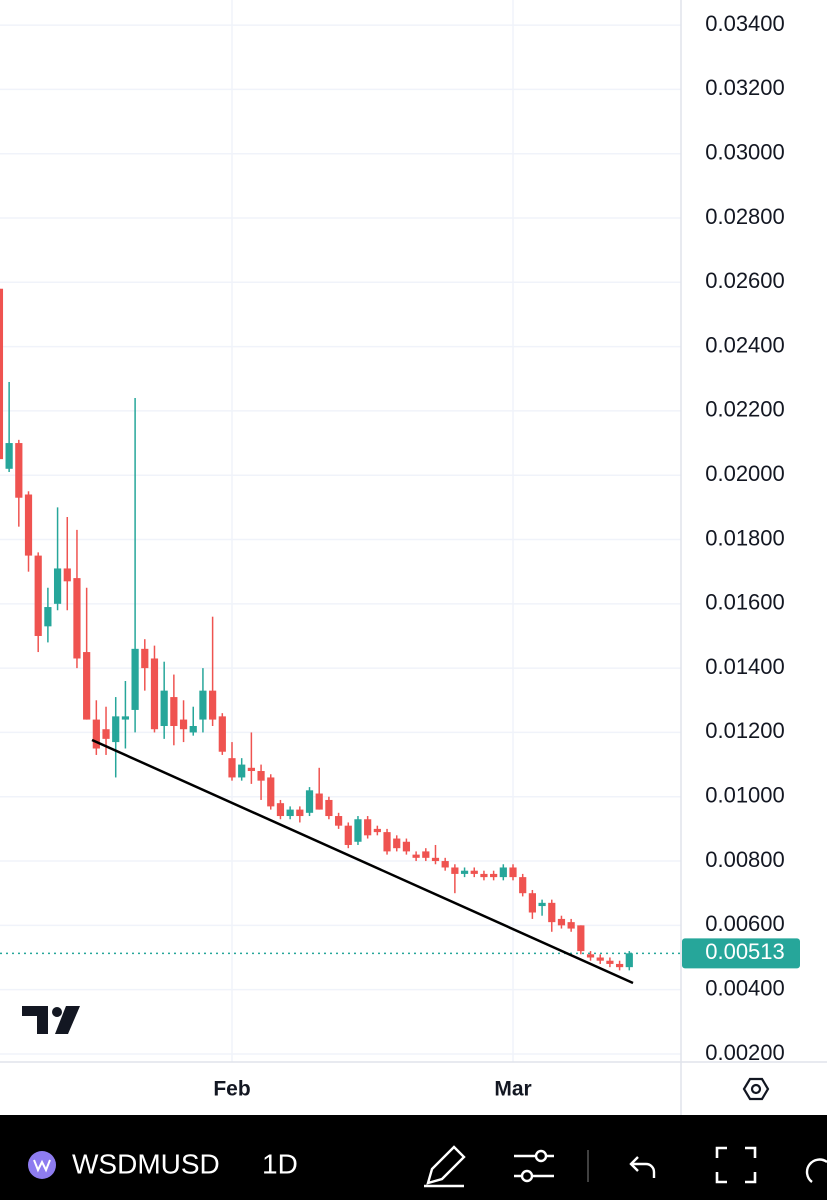  What do you see at coordinates (745, 152) in the screenshot?
I see `y-tick-label: 0.03000` at bounding box center [745, 152].